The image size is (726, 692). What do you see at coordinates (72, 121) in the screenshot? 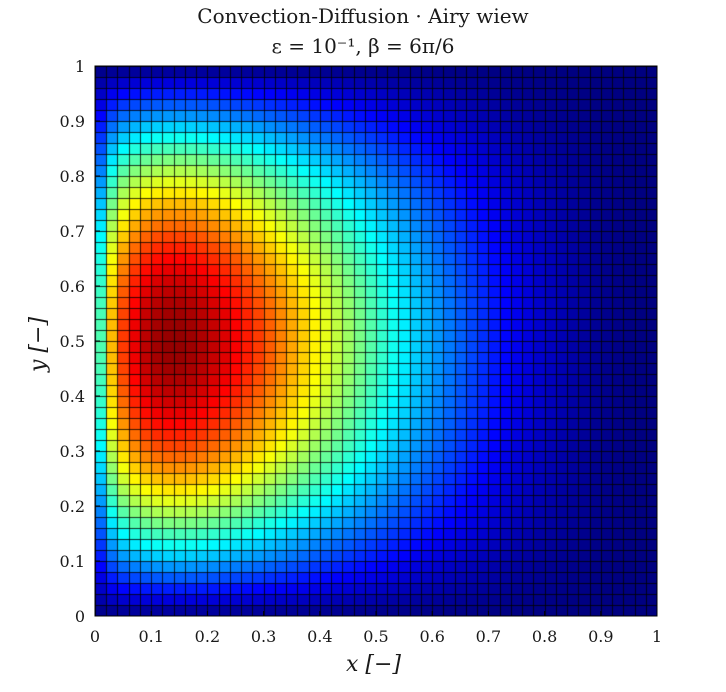
I see `y-tick-label: 0.9` at bounding box center [72, 121].